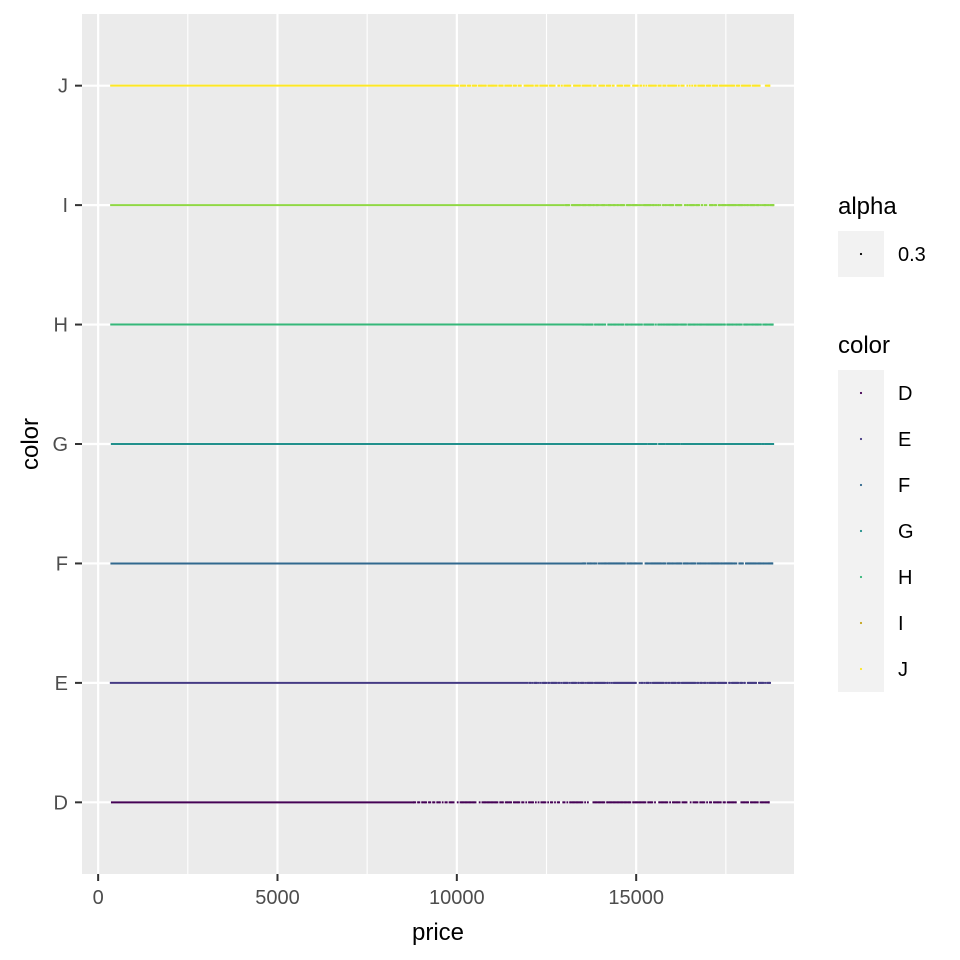  What do you see at coordinates (442, 444) in the screenshot?
I see `series-G` at bounding box center [442, 444].